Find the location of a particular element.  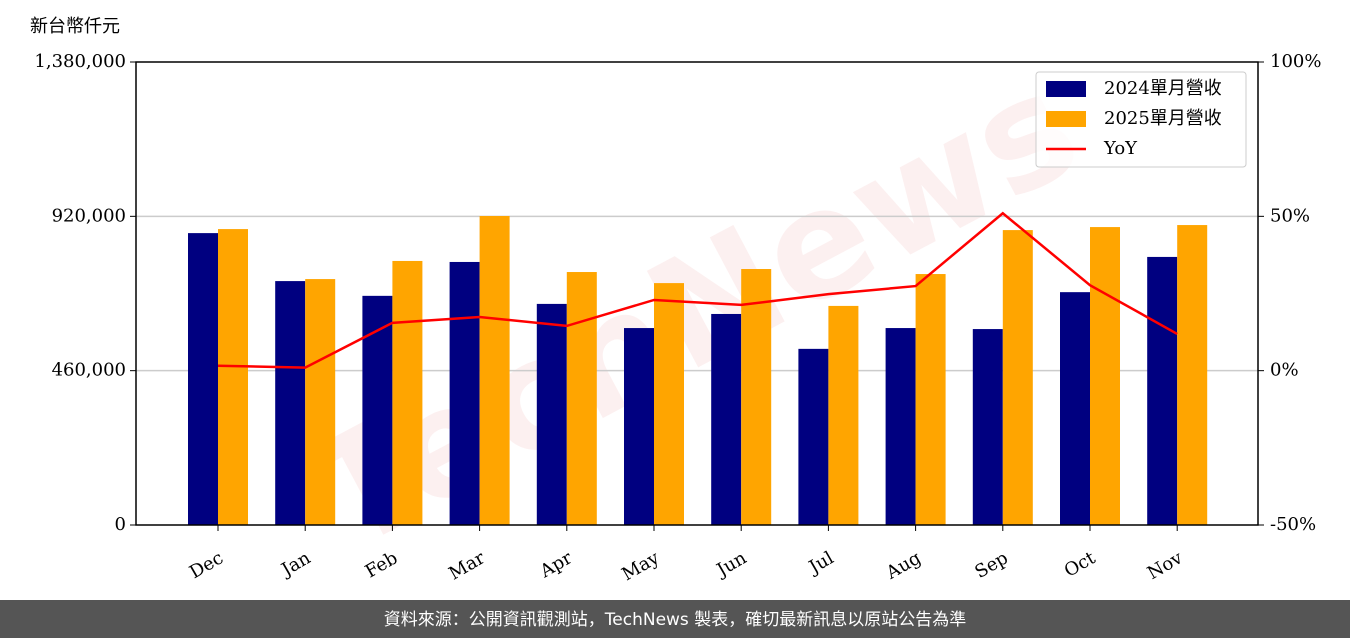

x-tick-label: Nov is located at coordinates (1165, 565).